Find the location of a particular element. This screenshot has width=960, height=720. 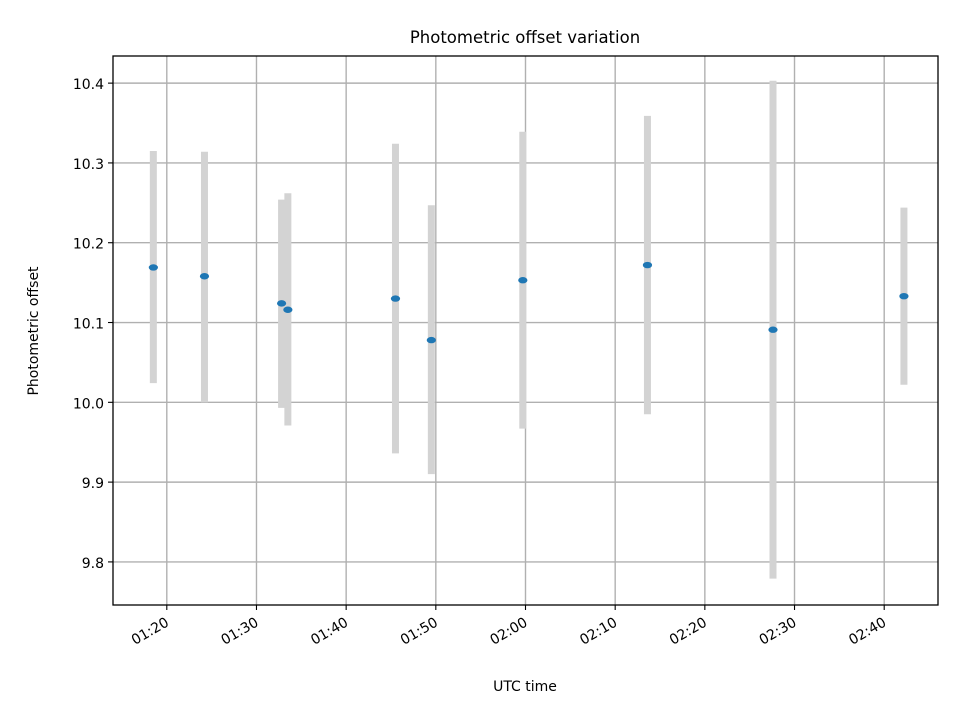

y-tick-label: 10.1 is located at coordinates (88, 325).